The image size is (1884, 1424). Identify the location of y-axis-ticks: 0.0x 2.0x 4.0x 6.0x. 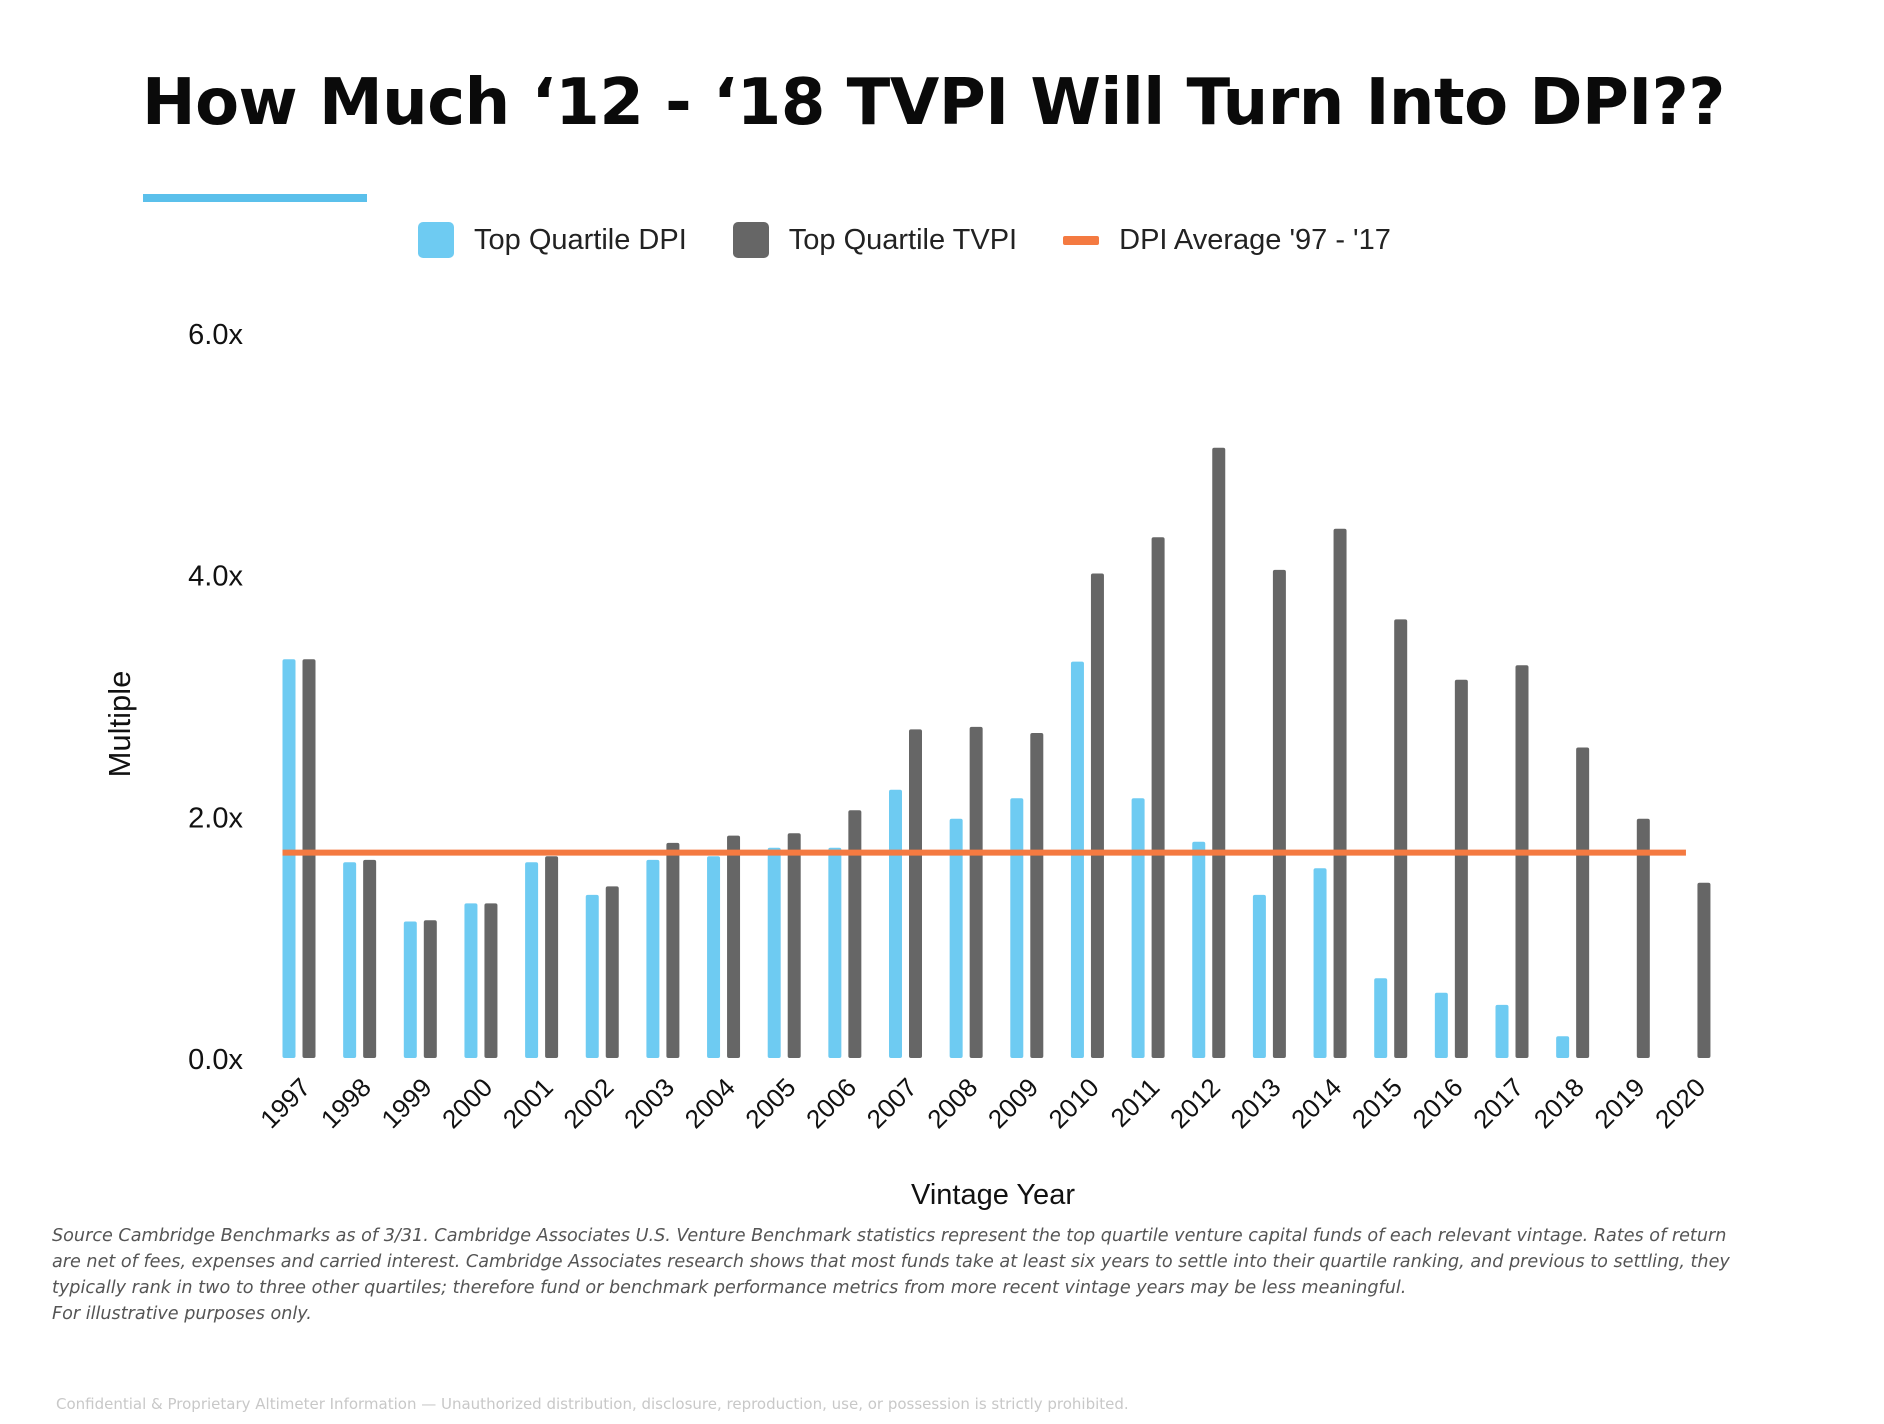
(215, 697).